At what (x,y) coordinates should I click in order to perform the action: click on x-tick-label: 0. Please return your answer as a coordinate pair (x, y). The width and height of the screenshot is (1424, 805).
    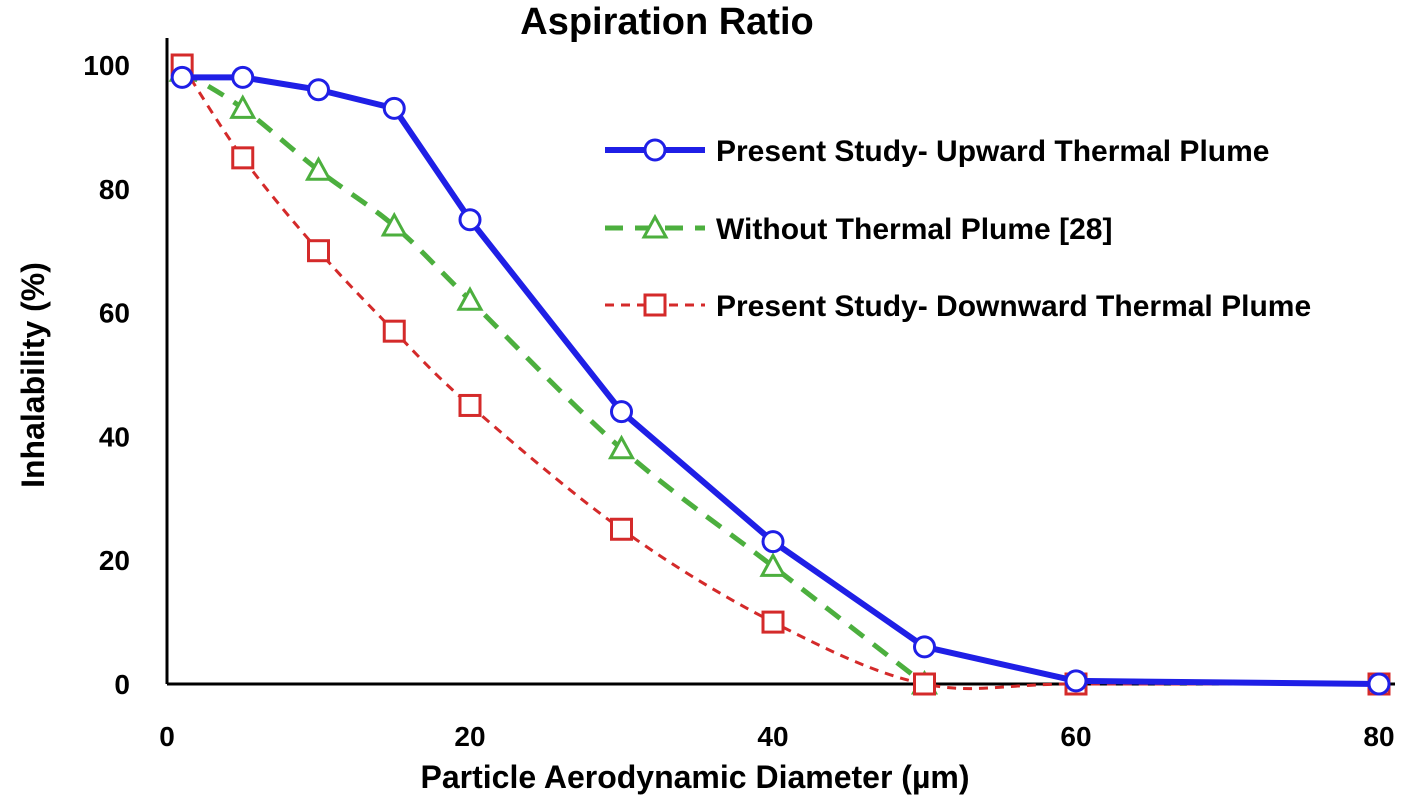
    Looking at the image, I should click on (167, 736).